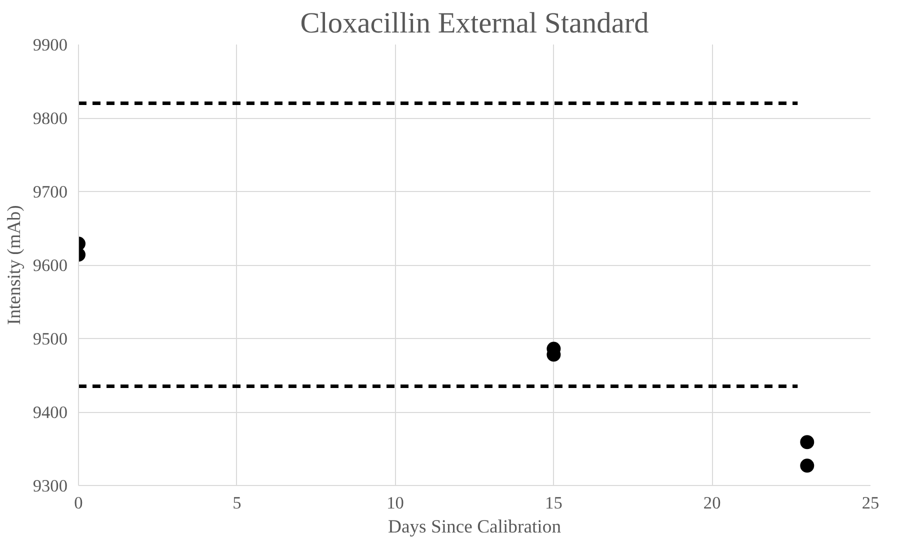 This screenshot has height=548, width=906. What do you see at coordinates (871, 503) in the screenshot?
I see `x-tick-label: 25` at bounding box center [871, 503].